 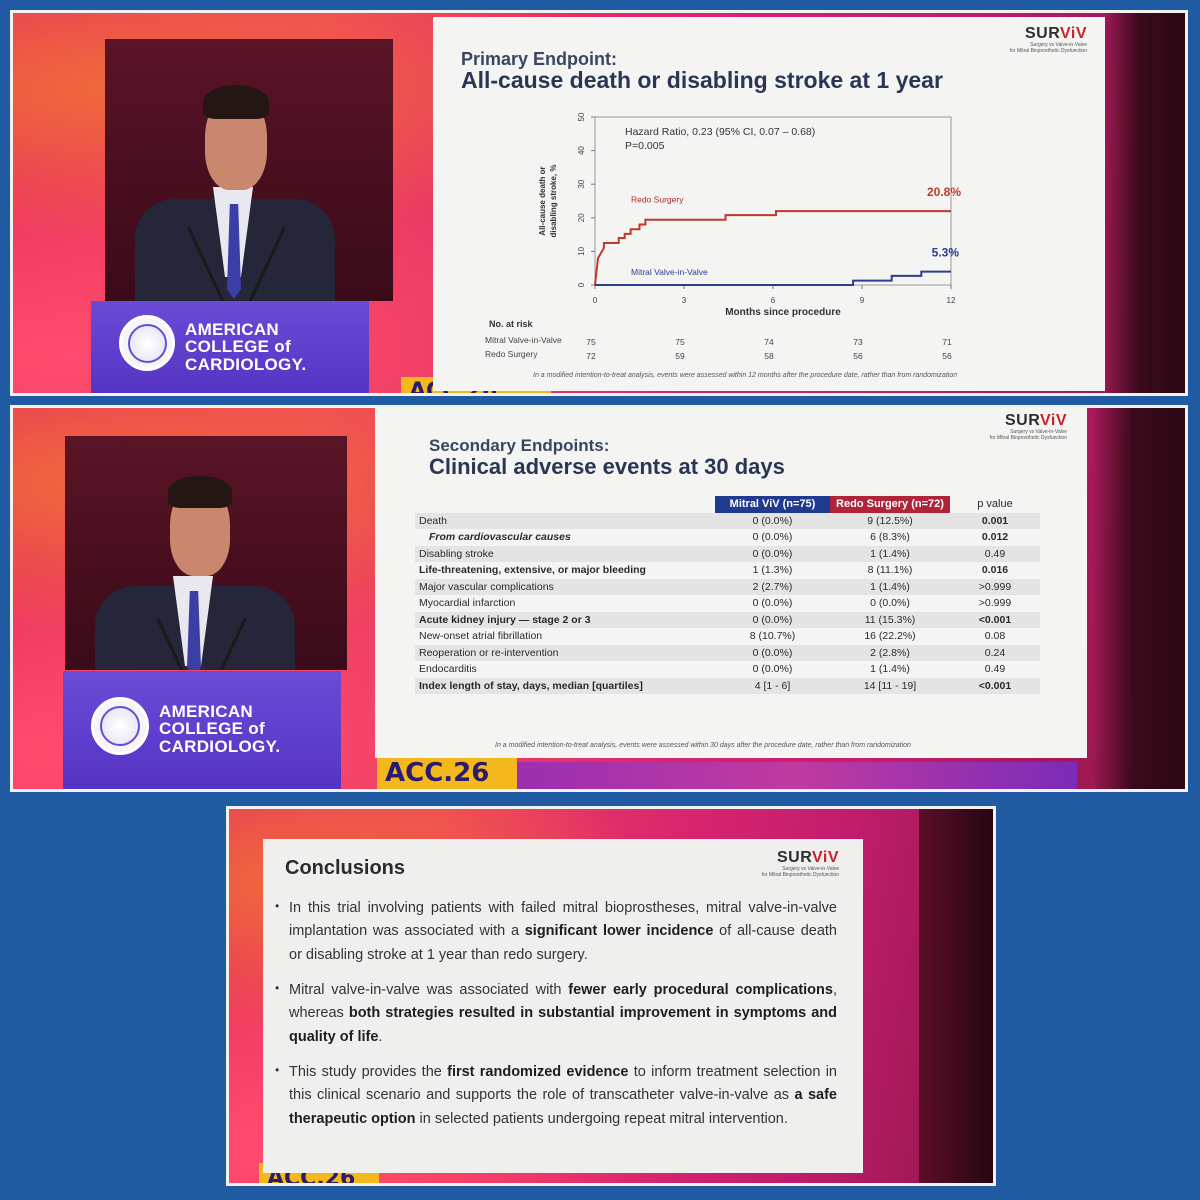 I want to click on risk-row-label: Mitral Valve-in-Valve, so click(x=523, y=340).